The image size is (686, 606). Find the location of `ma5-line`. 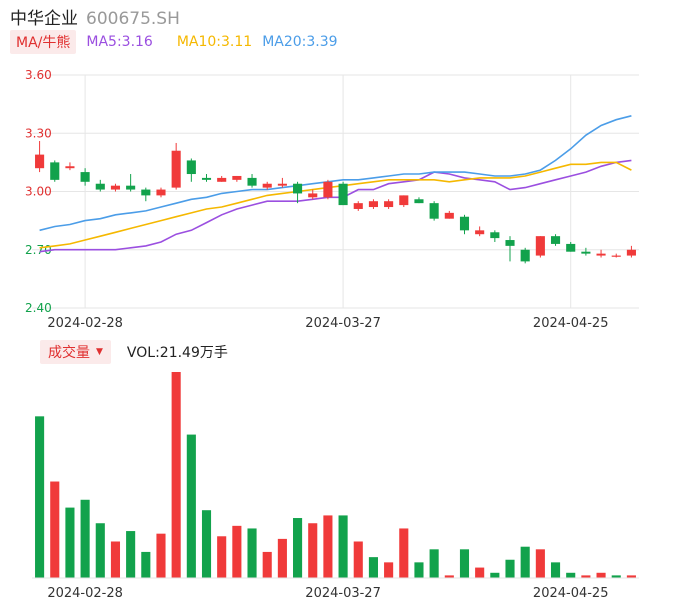

ma5-line is located at coordinates (335, 206).